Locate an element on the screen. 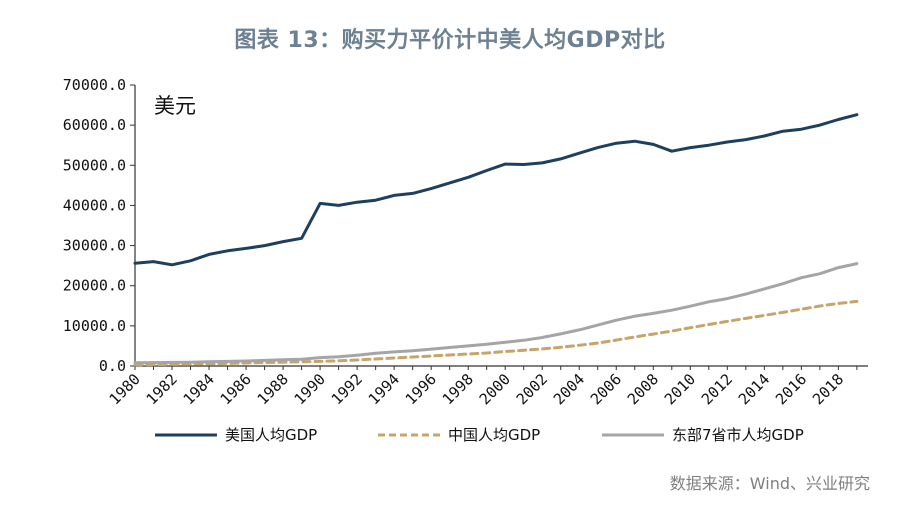  y-unit-label: 美元 is located at coordinates (175, 106).